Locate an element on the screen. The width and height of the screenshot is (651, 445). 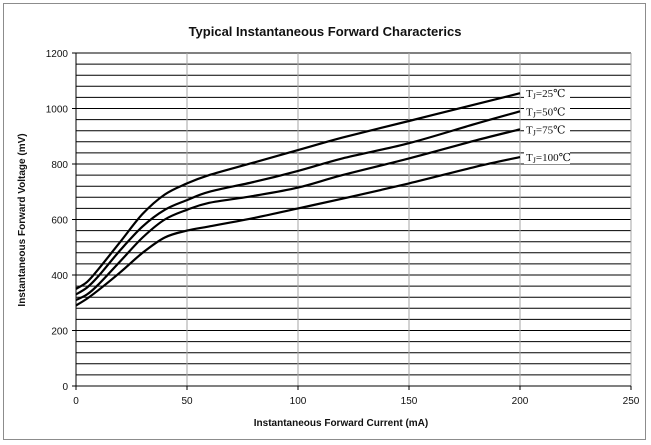
series-label-3: TJ=75℃ is located at coordinates (545, 130).